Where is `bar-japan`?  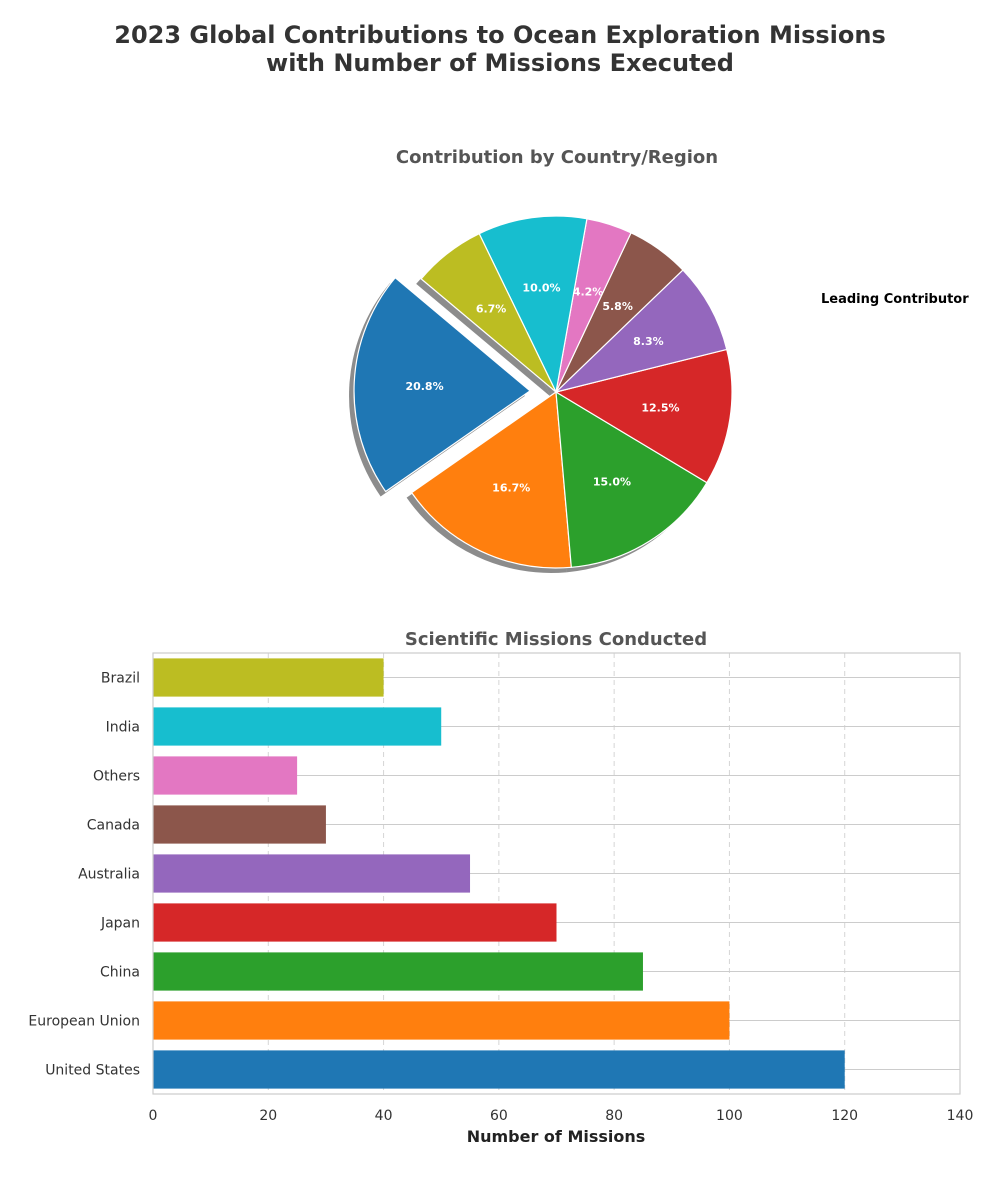
bar-japan is located at coordinates (355, 922).